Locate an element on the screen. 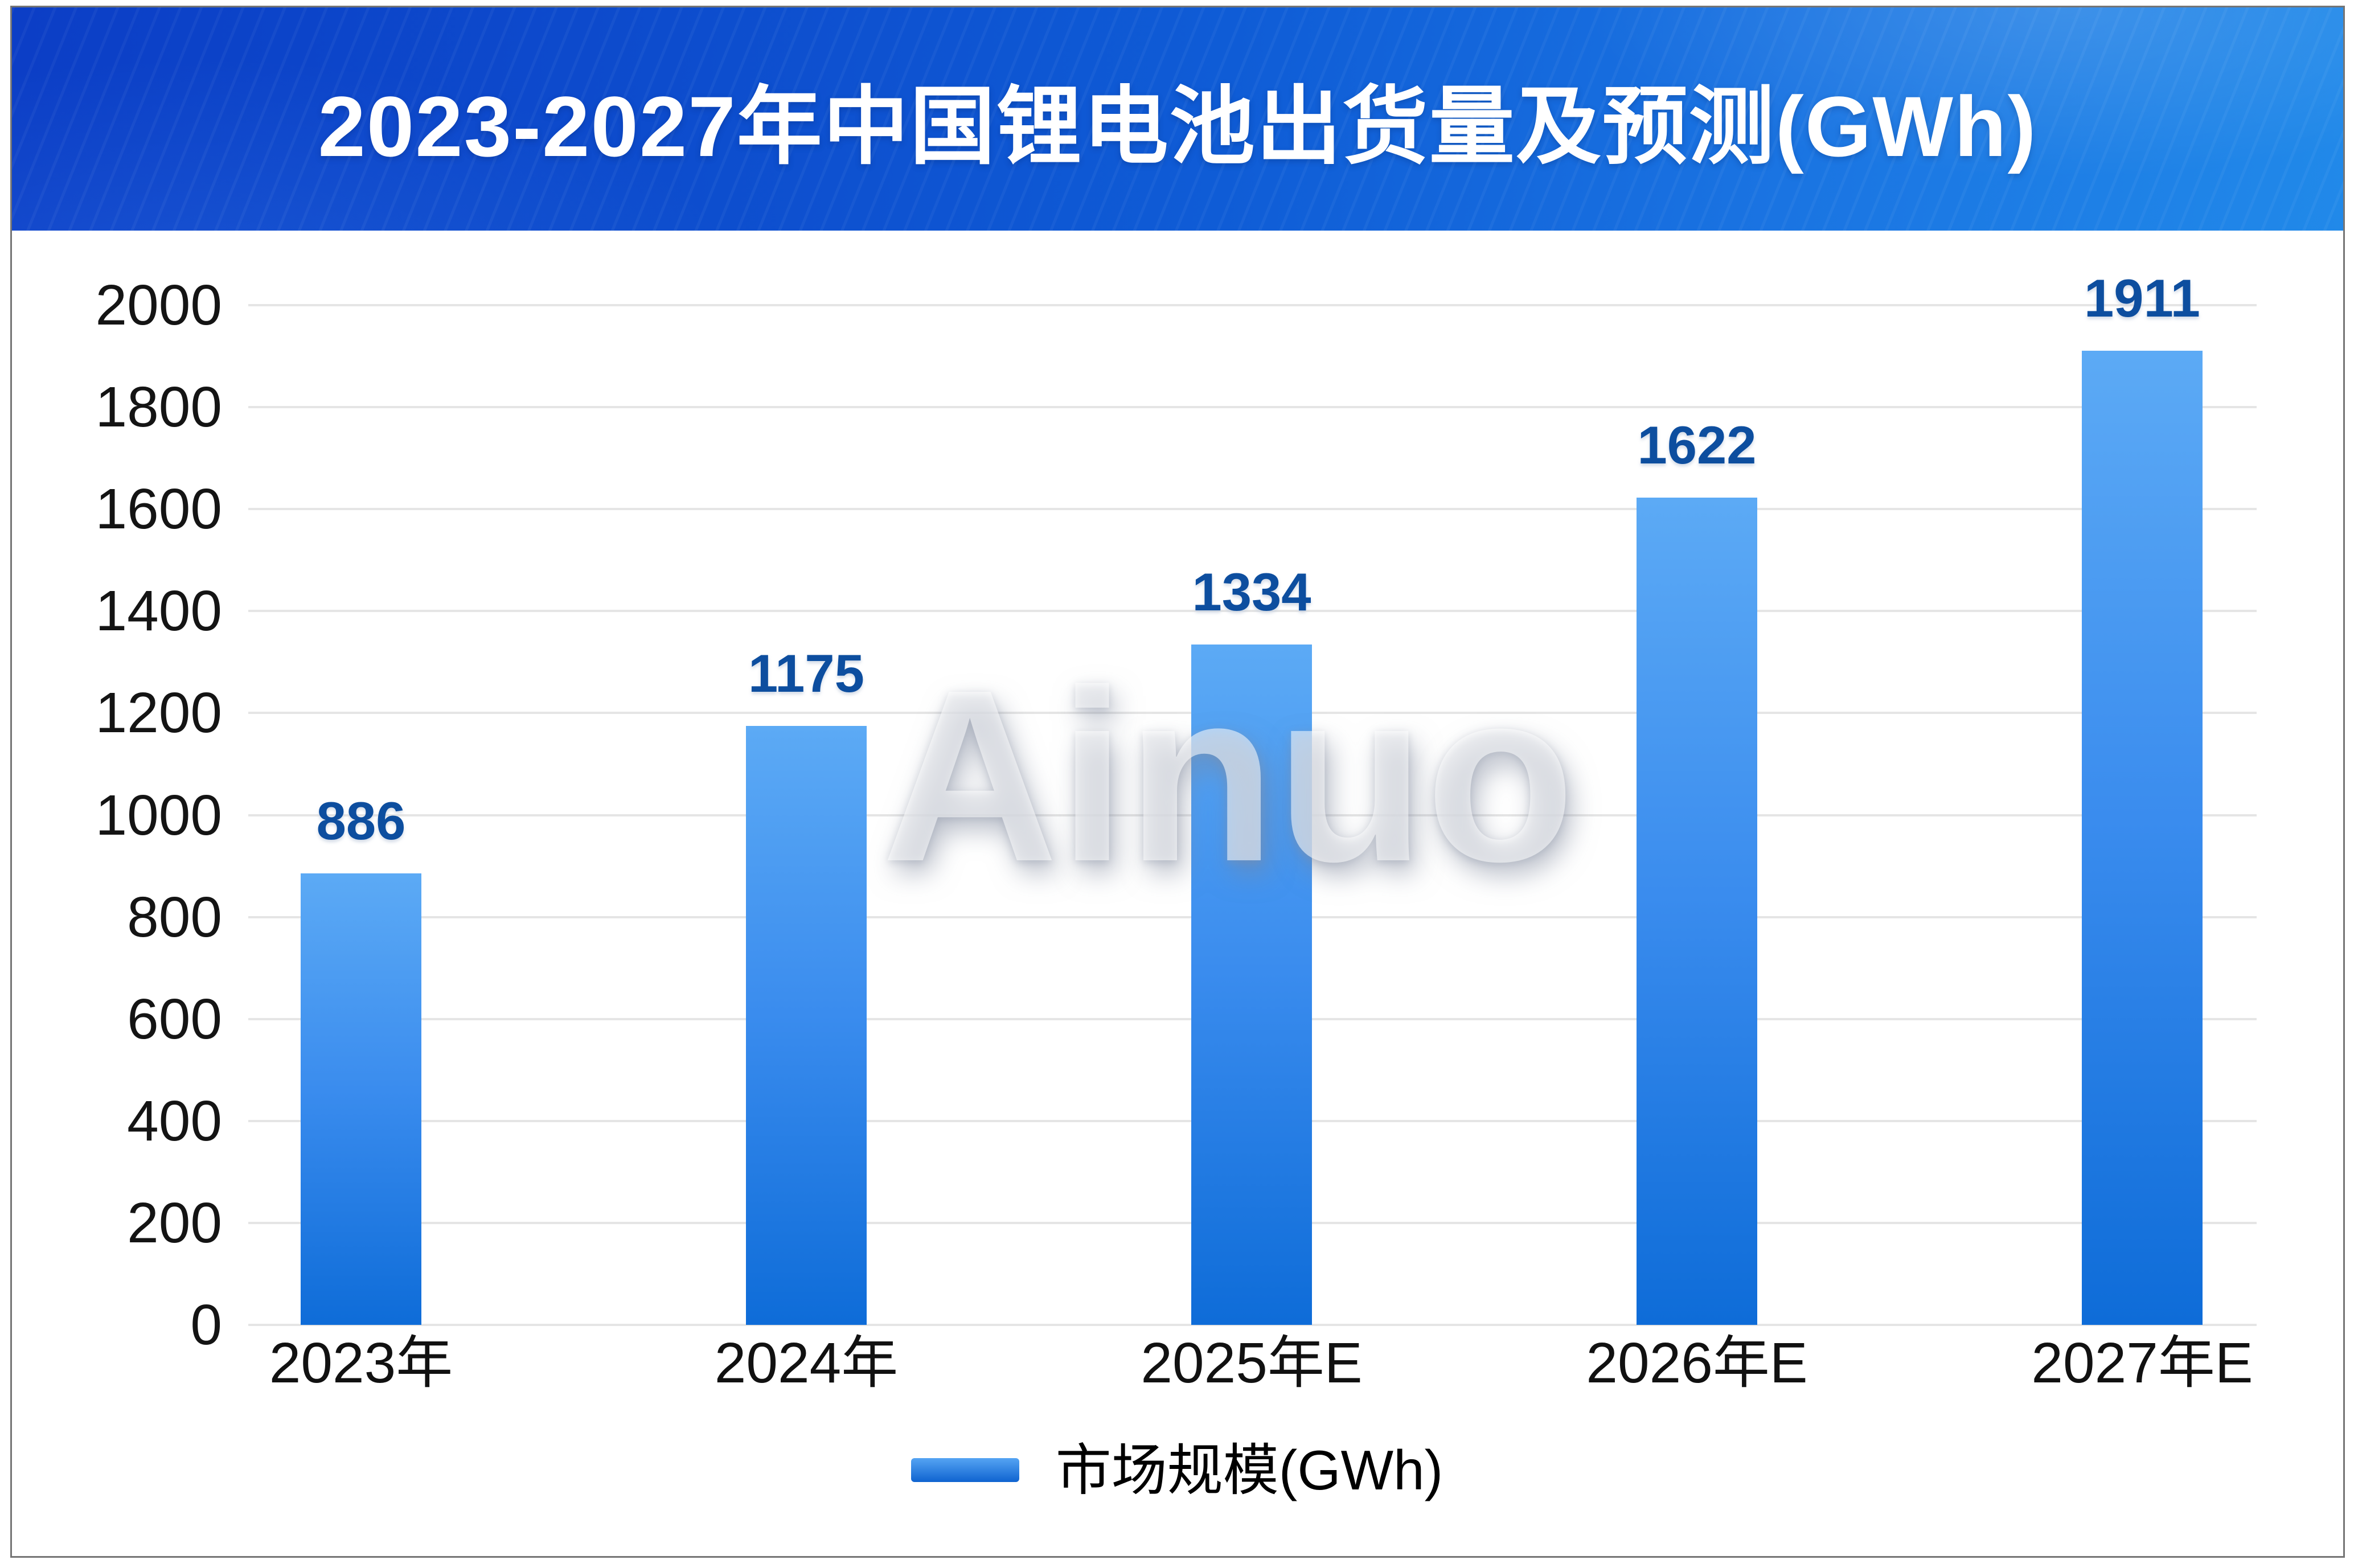  x-axis-tick-label: 2024年 is located at coordinates (806, 1363).